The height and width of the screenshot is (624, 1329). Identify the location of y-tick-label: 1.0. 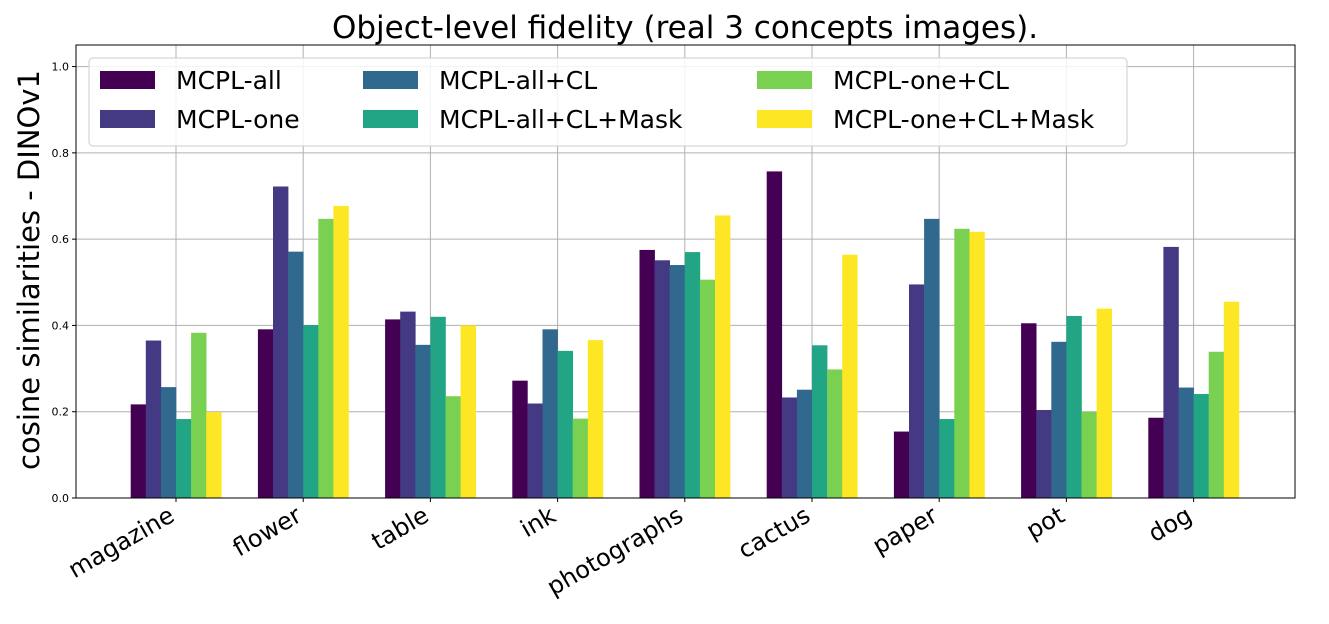
(61, 67).